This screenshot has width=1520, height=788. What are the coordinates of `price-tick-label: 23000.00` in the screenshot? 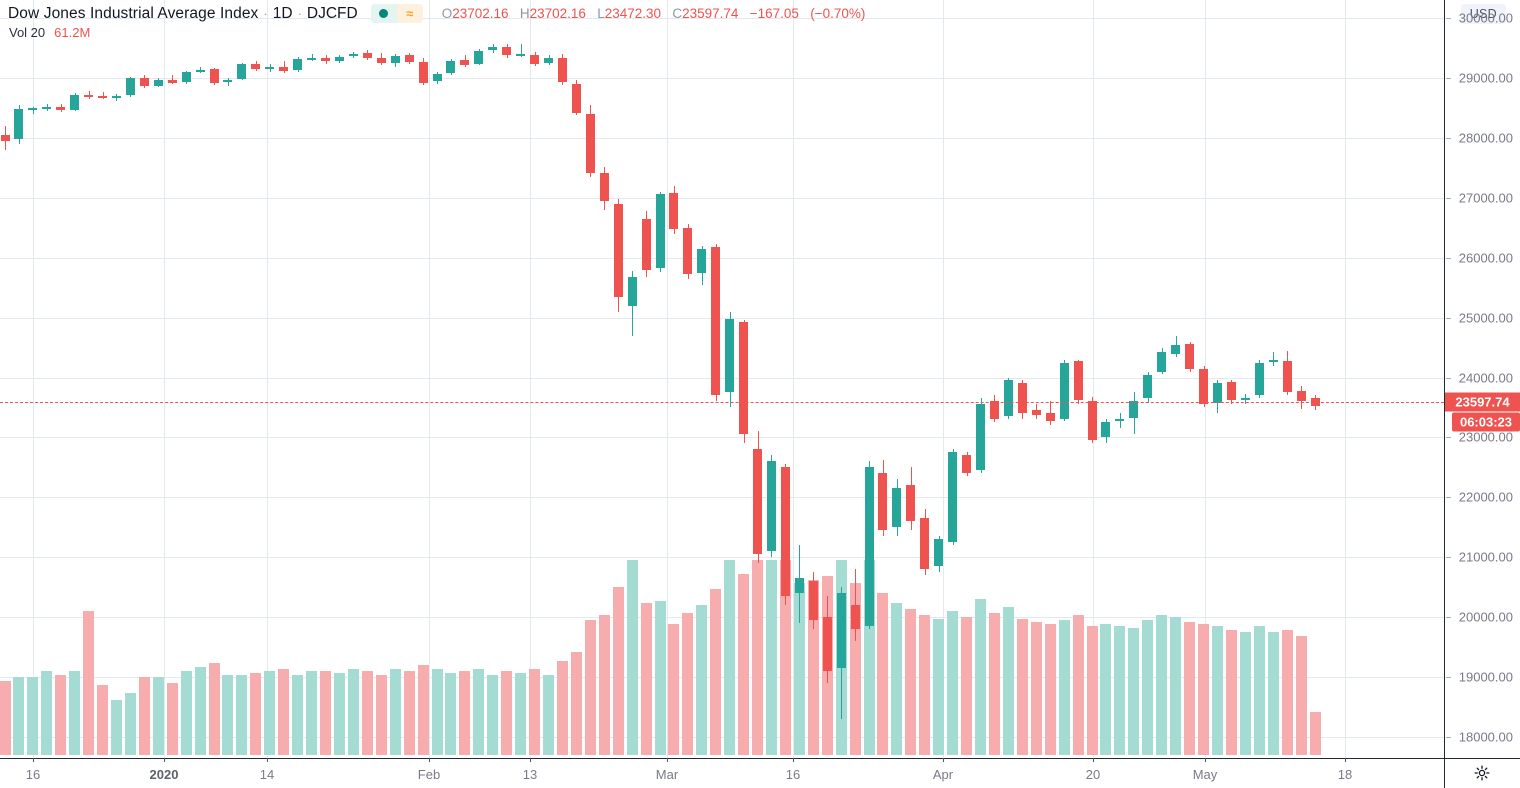 It's located at (1485, 437).